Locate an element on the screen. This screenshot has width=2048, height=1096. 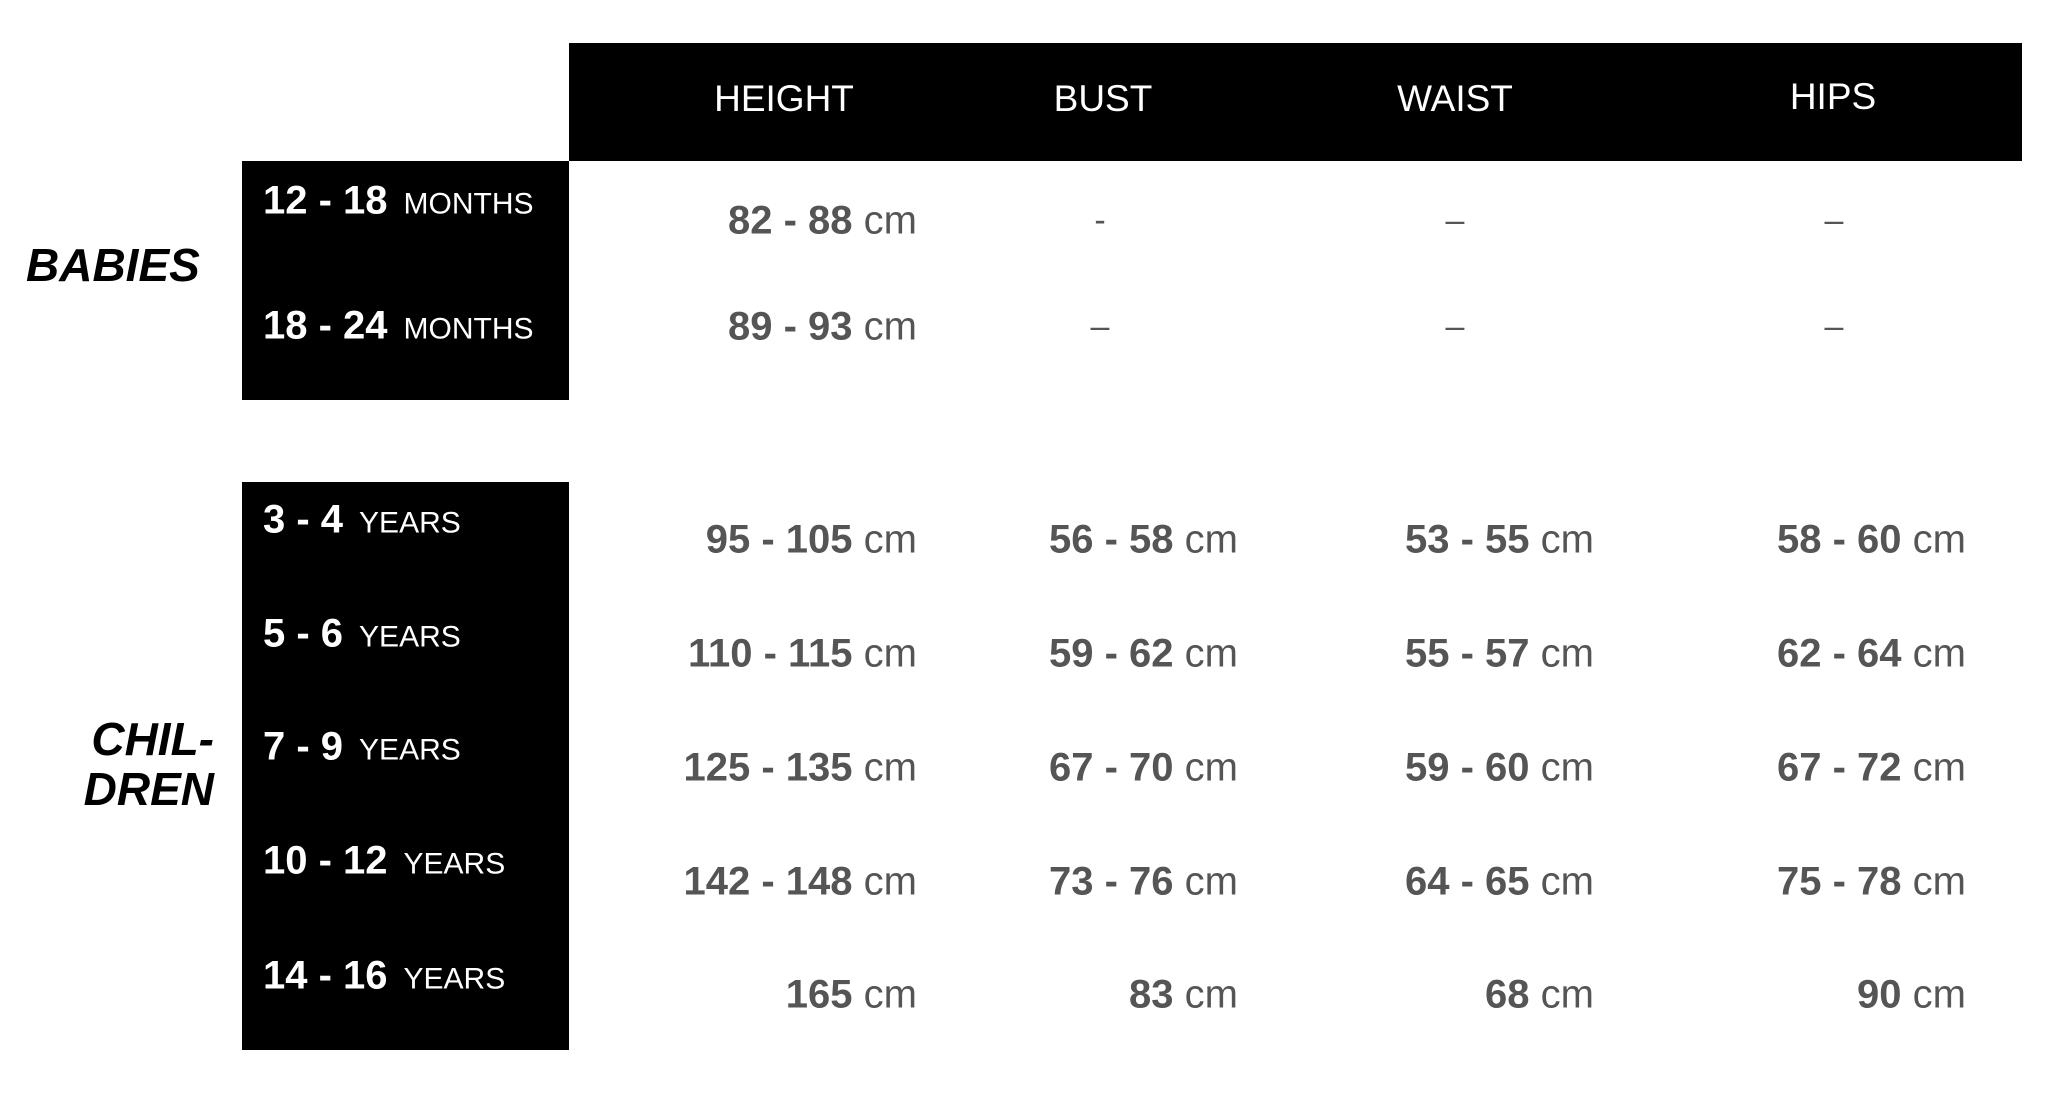
measure-range: 95 - 105 is located at coordinates (779, 539).